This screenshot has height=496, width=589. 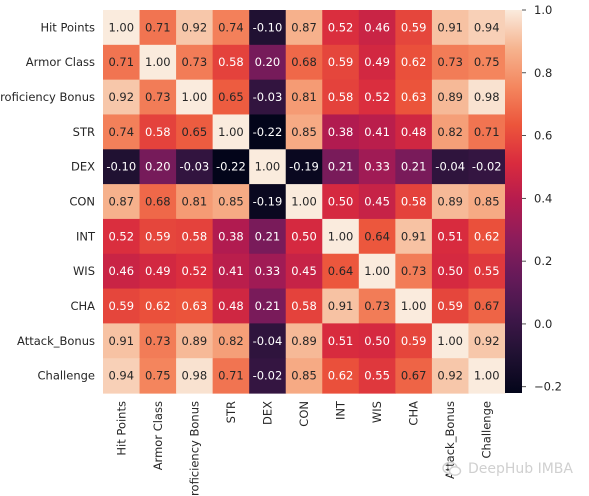 I want to click on watermark: DeepHub IMBA, so click(x=507, y=469).